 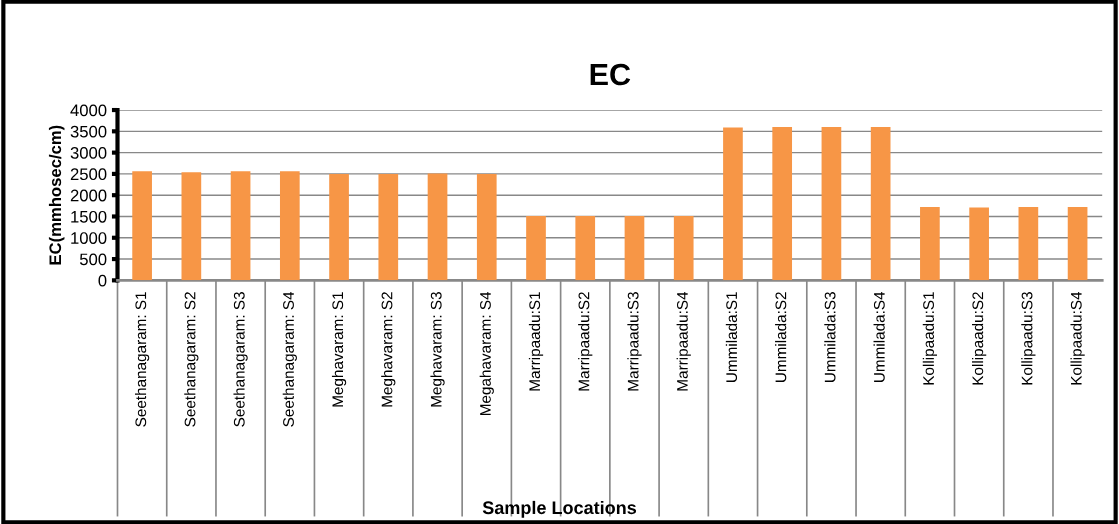 I want to click on x-tick-label: Seethanagaram: S3, so click(x=240, y=359).